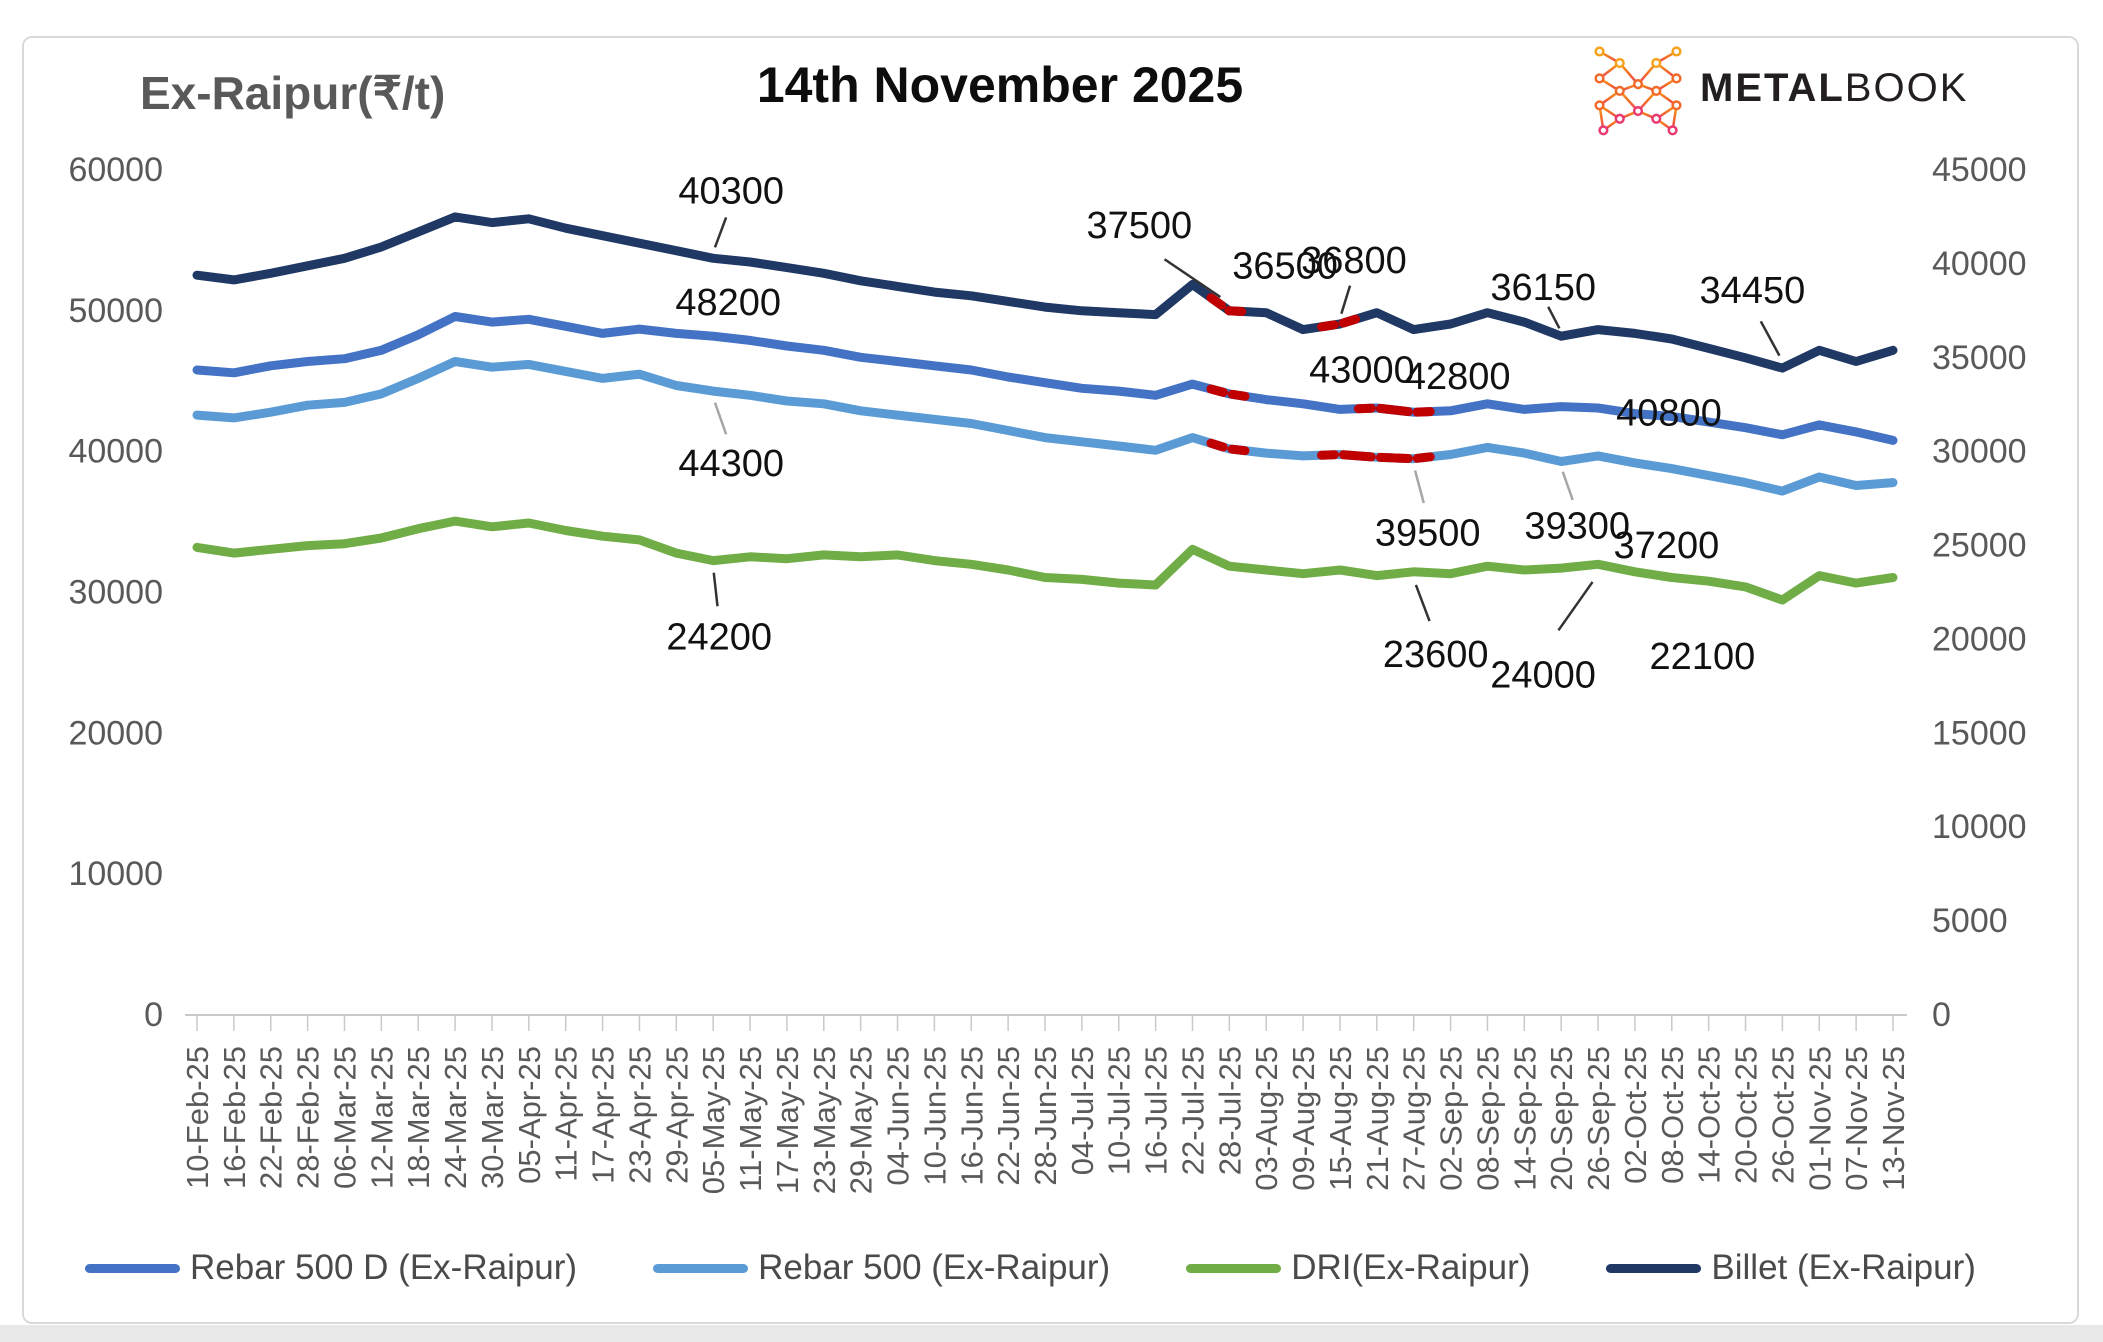 This screenshot has width=2103, height=1342. I want to click on metalbook-brand: METALBOOK, so click(1778, 88).